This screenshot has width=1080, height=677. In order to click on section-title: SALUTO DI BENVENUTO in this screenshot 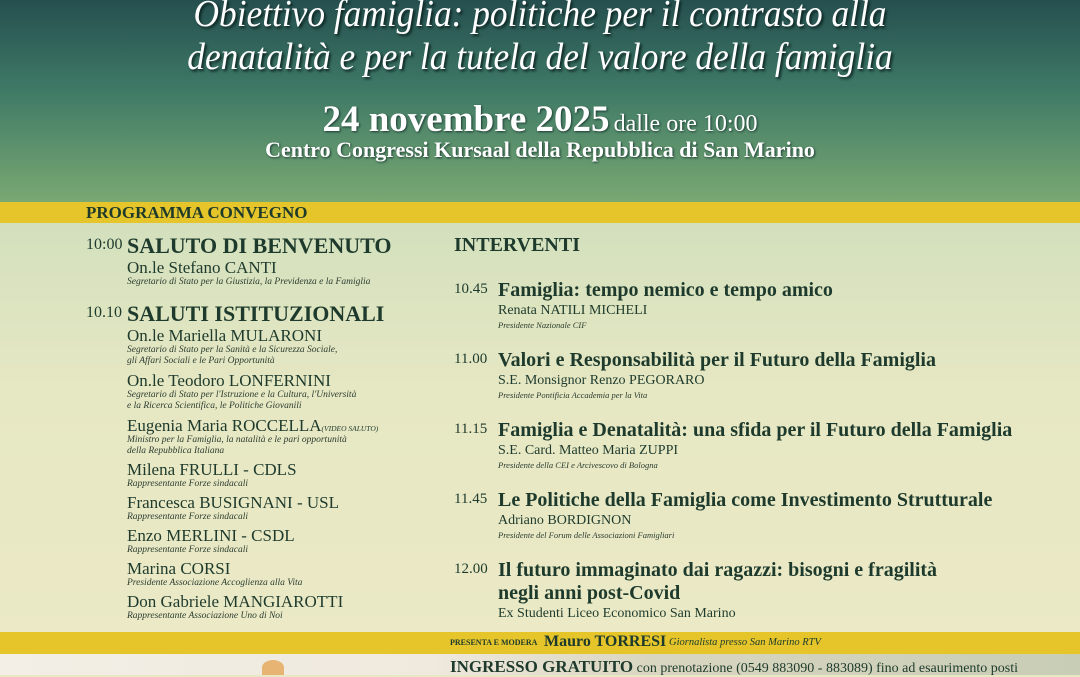, I will do `click(259, 245)`.